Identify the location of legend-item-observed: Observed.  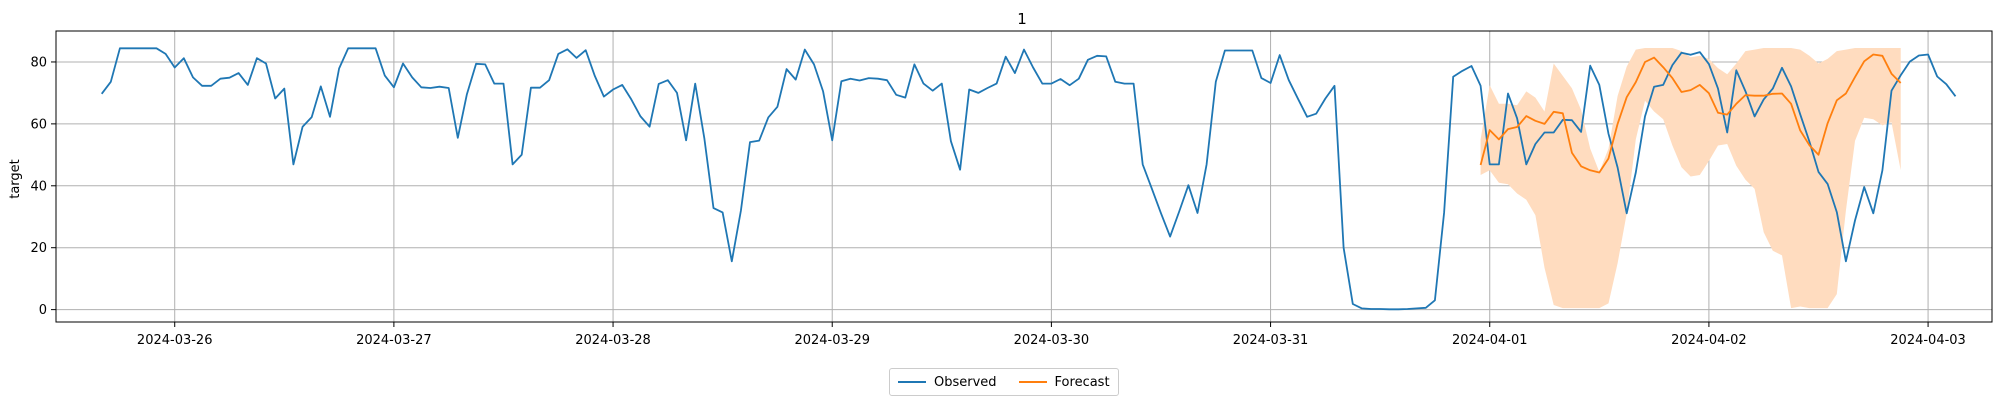
(947, 382).